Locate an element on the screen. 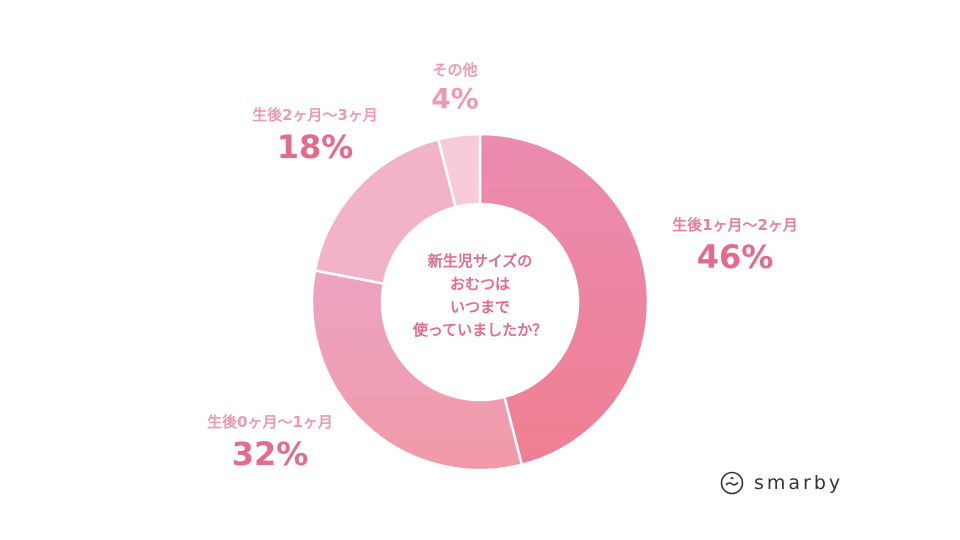 Image resolution: width=960 pixels, height=540 pixels. slice-category: その他 is located at coordinates (455, 70).